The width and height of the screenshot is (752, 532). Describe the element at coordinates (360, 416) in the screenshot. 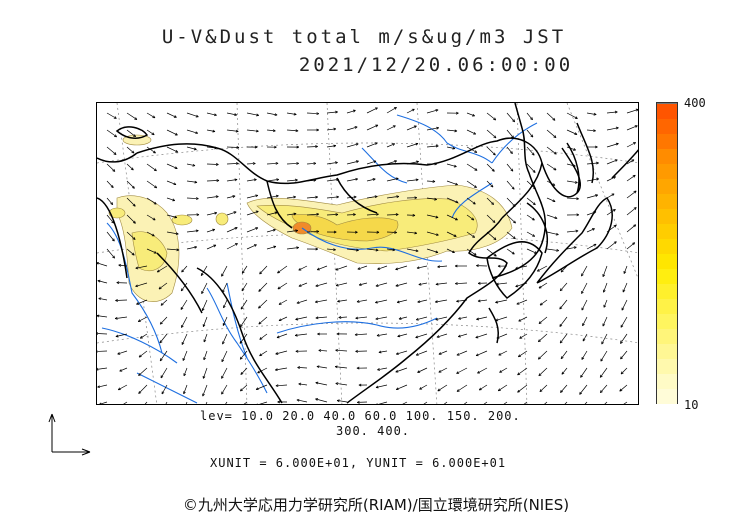

I see `contour-levels-line1: lev= 10.0 20.0 40.0 60.0 100. 150. 200.` at that location.